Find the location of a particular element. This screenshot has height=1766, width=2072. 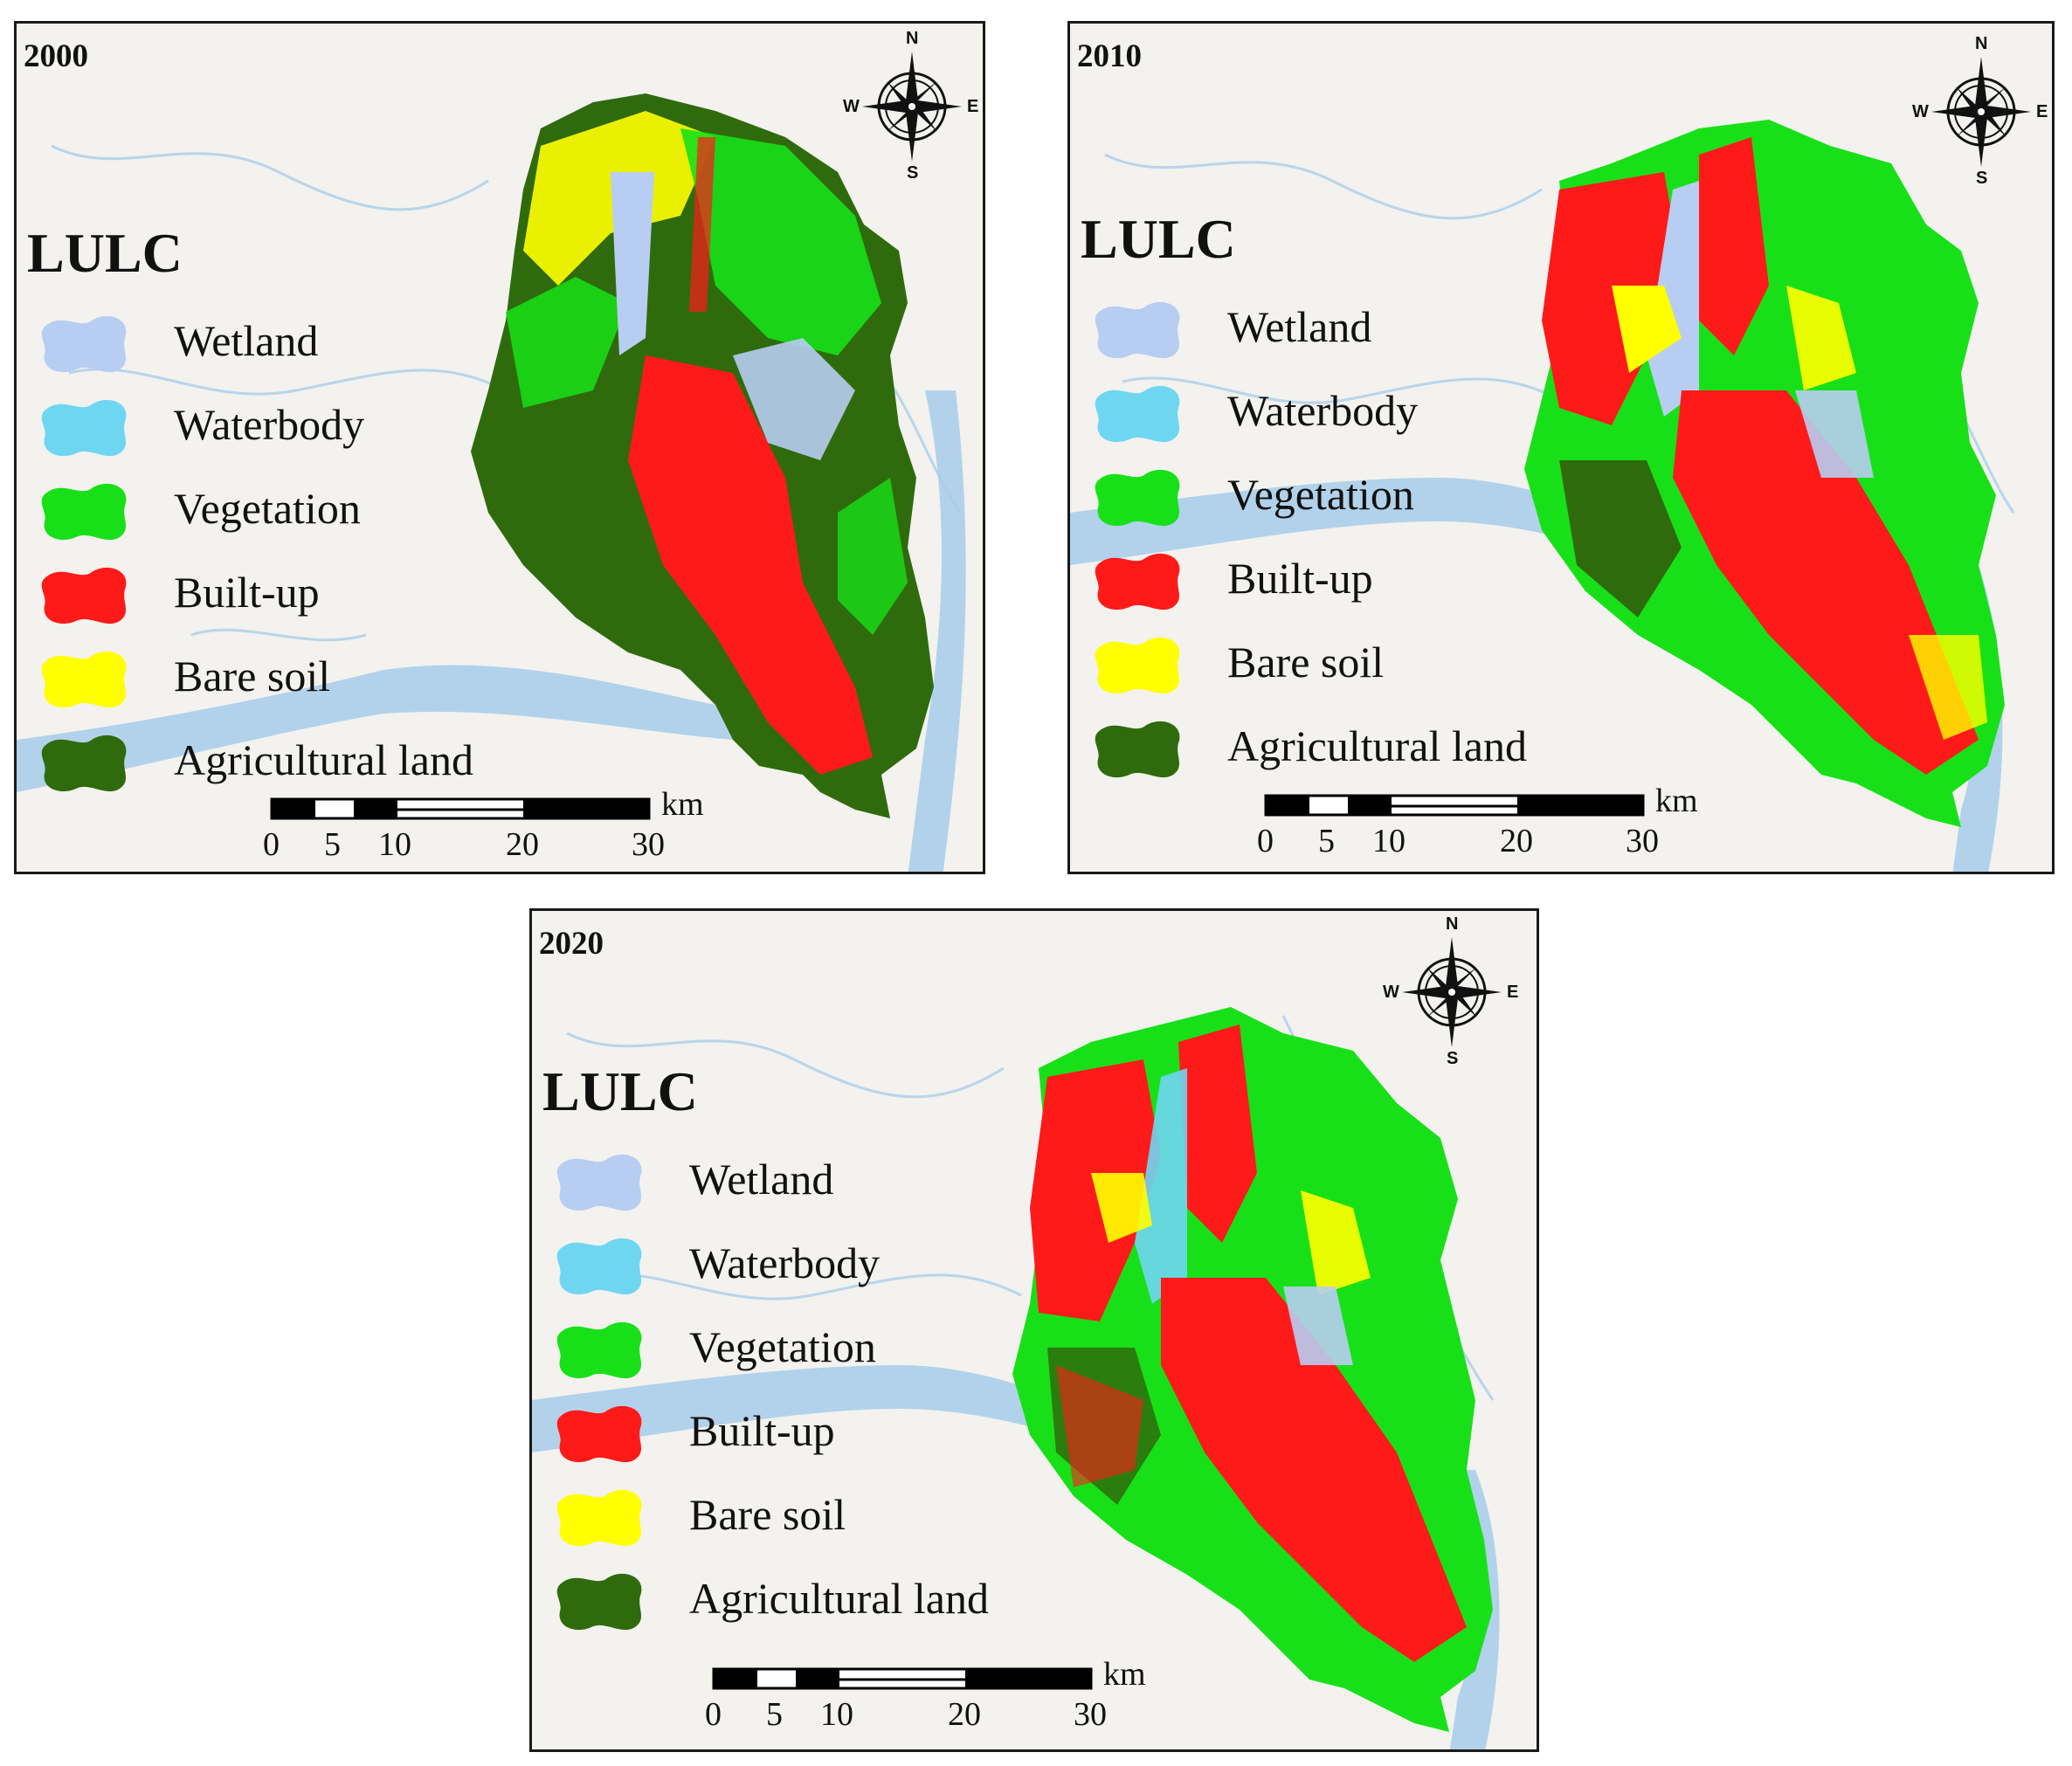

map-year-label: 2010 is located at coordinates (1109, 56).